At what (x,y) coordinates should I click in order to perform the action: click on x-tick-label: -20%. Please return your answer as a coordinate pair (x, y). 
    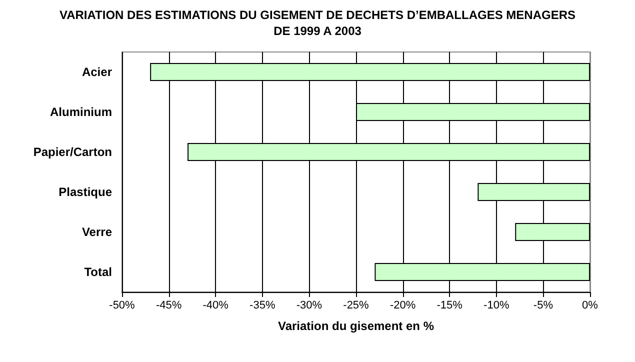
    Looking at the image, I should click on (403, 306).